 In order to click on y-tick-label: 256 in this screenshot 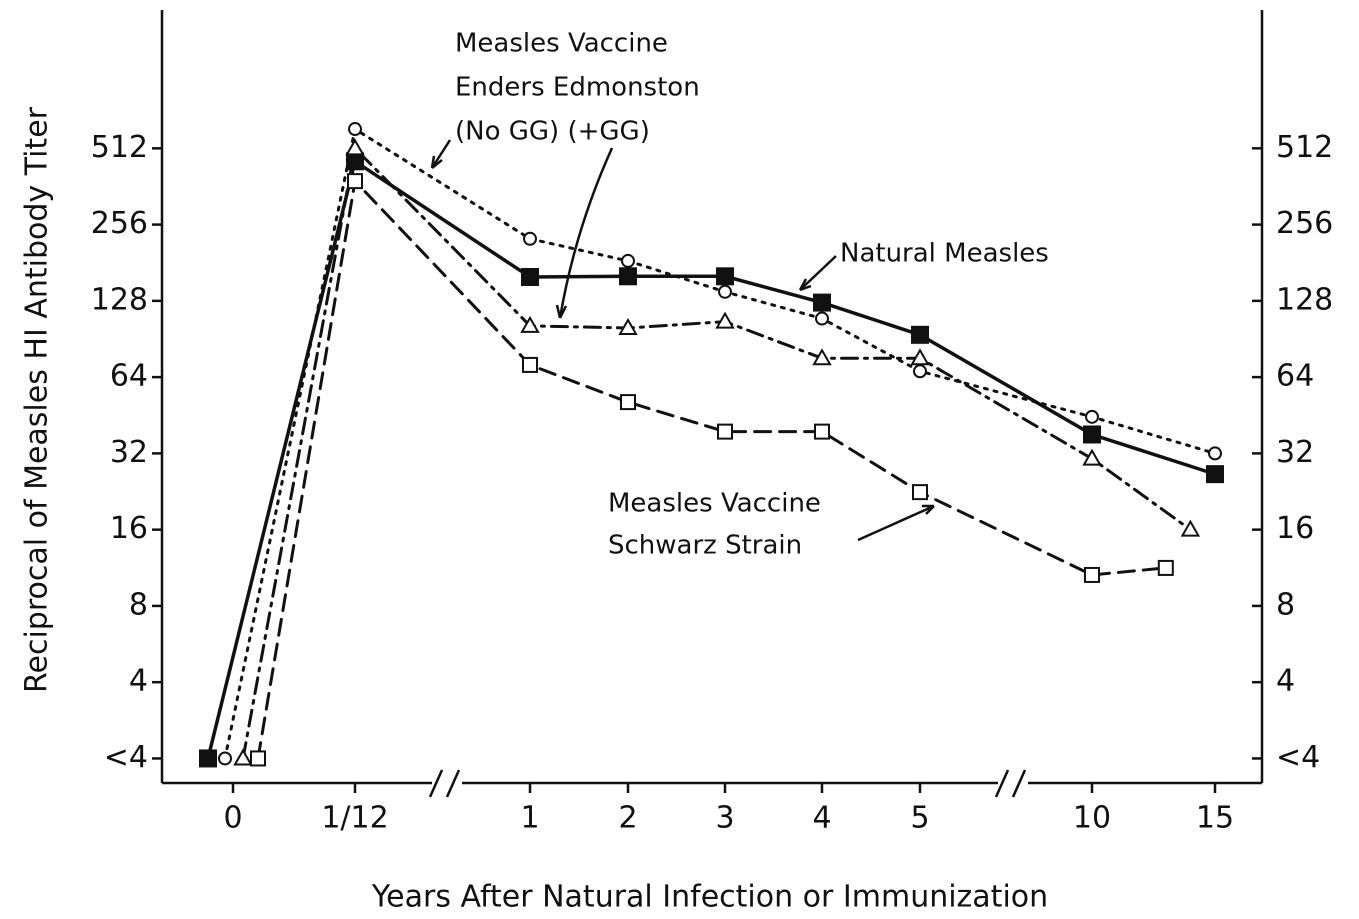, I will do `click(119, 223)`.